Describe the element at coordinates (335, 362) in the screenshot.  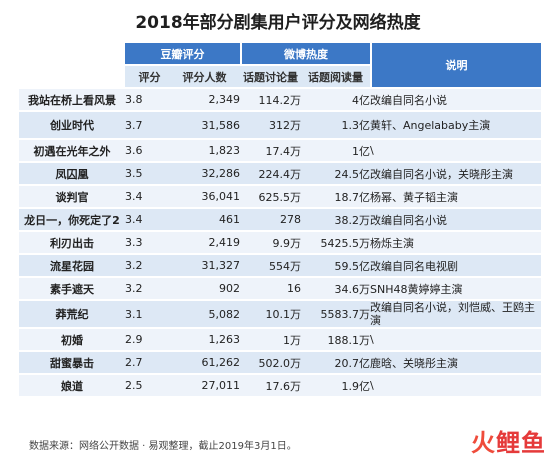
I see `reads-cell: 20.7亿` at that location.